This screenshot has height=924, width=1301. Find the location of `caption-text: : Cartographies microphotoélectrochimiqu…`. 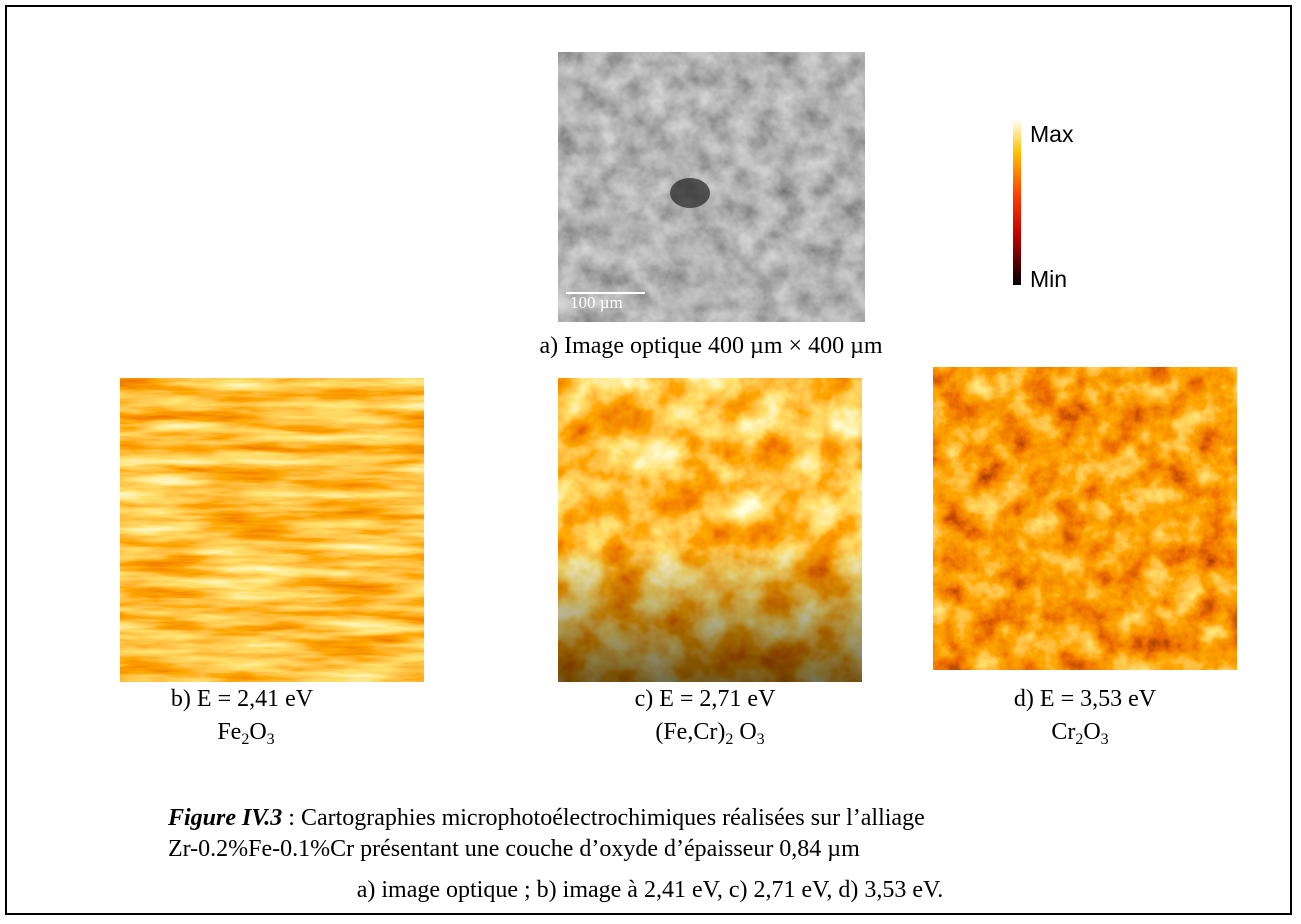

caption-text: : Cartographies microphotoélectrochimiqu… is located at coordinates (603, 818).